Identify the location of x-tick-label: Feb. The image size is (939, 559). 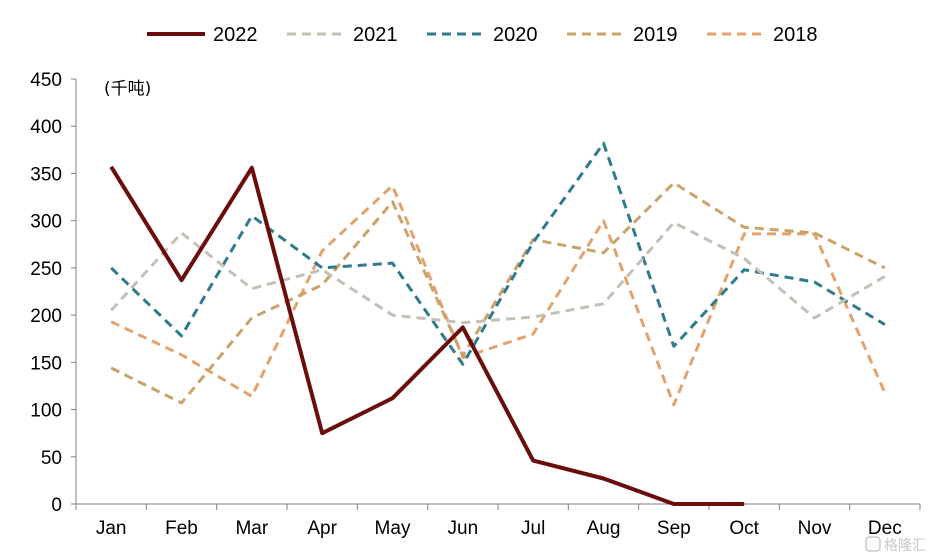
(181, 528).